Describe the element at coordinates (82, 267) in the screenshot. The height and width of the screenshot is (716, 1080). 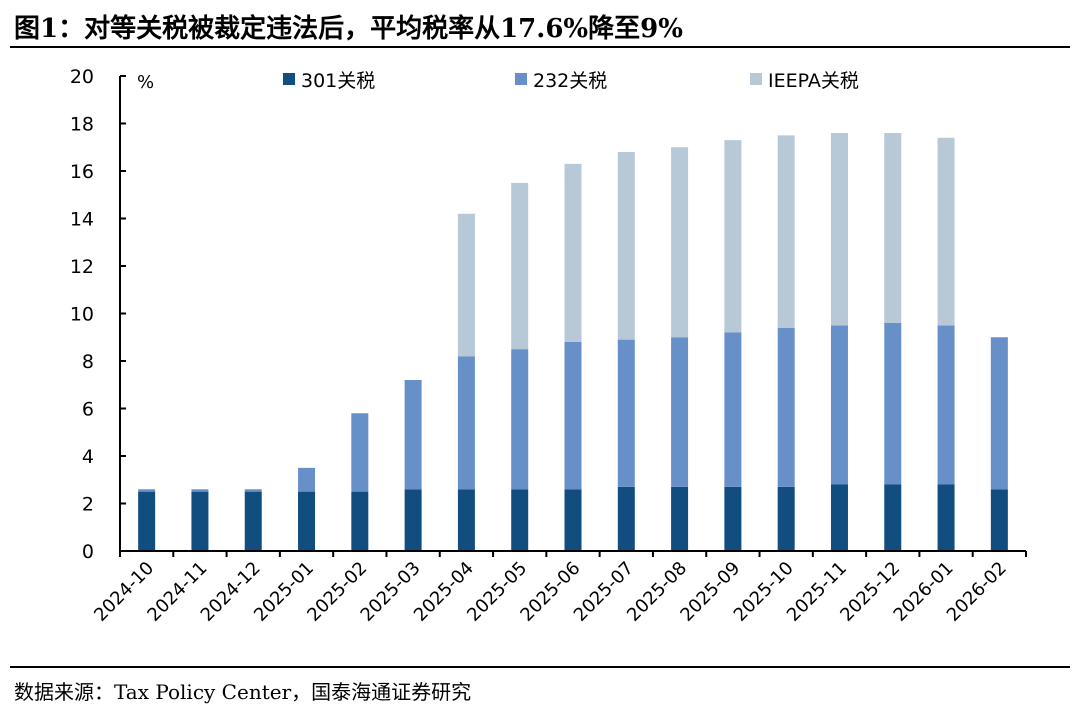
I see `y-tick-label: 12` at that location.